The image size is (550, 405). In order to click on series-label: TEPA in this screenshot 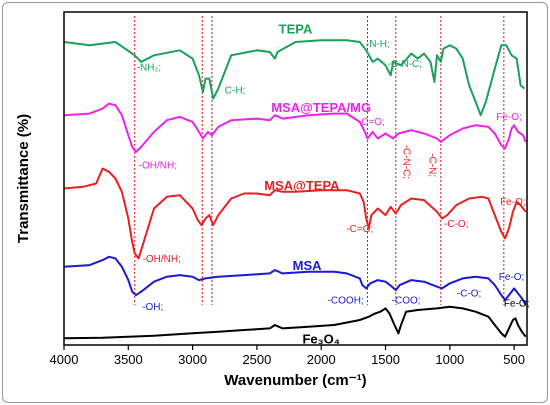, I will do `click(296, 29)`.